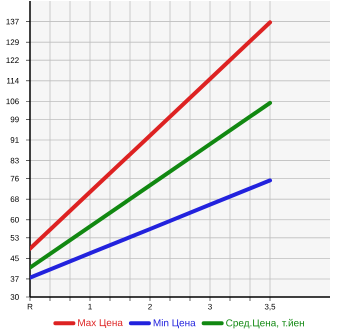  Describe the element at coordinates (100, 323) in the screenshot. I see `legend-label: Max Цена` at that location.